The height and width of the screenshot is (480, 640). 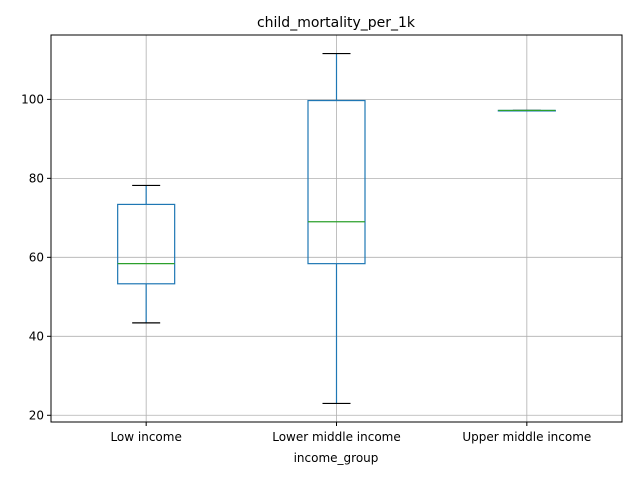 What do you see at coordinates (36, 415) in the screenshot?
I see `y-tick-label: 20` at bounding box center [36, 415].